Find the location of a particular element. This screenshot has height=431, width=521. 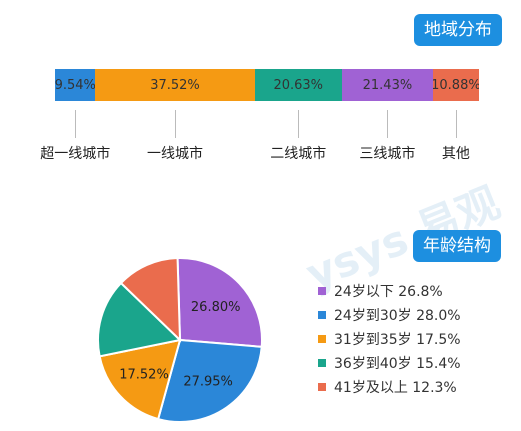

bar-segment: 21.43% is located at coordinates (387, 85).